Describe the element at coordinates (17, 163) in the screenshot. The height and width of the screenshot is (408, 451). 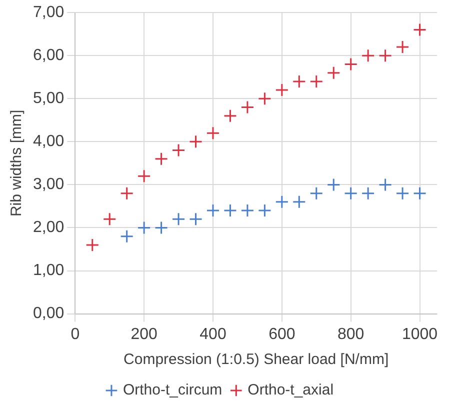
I see `y-axis-title: Rib widths [mm]` at that location.